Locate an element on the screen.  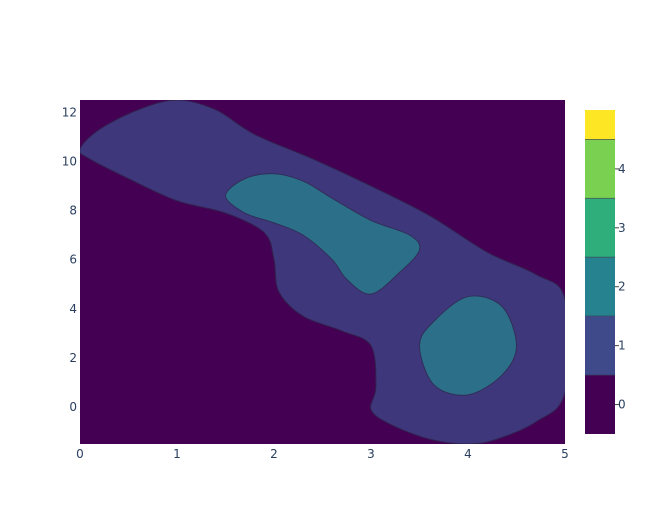
y-tick-label: 4 is located at coordinates (73, 309).